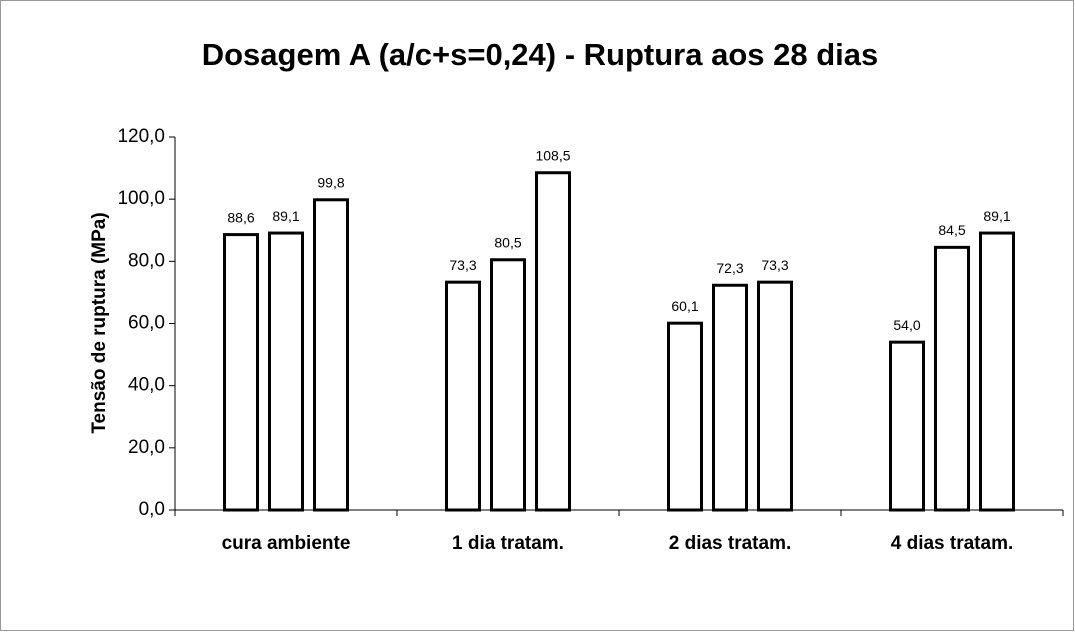 The width and height of the screenshot is (1075, 632). Describe the element at coordinates (152, 509) in the screenshot. I see `y-tick-label: 0,0` at that location.